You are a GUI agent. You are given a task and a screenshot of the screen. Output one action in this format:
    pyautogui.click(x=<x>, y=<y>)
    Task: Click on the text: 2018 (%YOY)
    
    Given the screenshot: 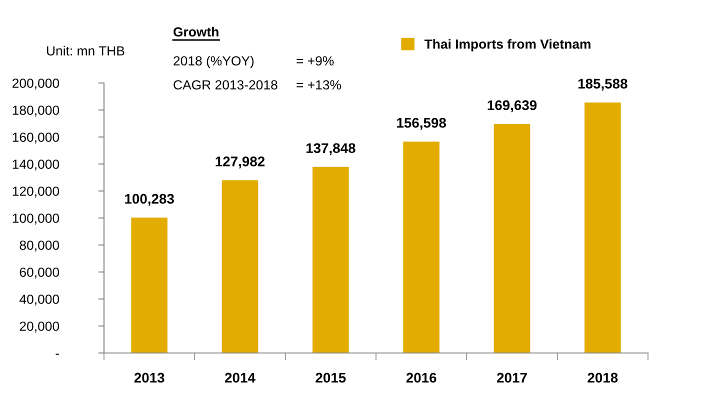 What is the action you would take?
    pyautogui.click(x=214, y=62)
    